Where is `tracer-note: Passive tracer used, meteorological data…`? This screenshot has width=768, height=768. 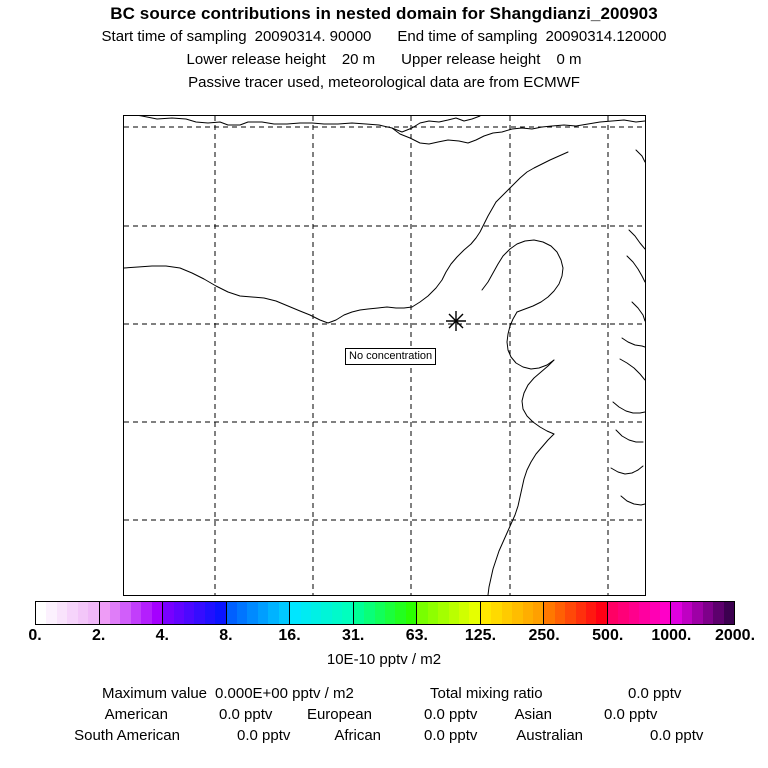
tracer-note: Passive tracer used, meteorological data… is located at coordinates (384, 82).